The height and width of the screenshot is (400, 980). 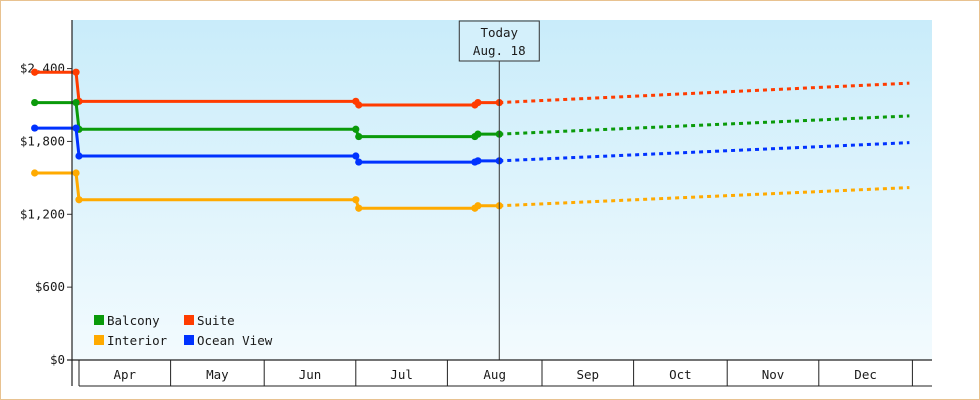 I want to click on y-tick-label: $0, so click(x=57, y=359).